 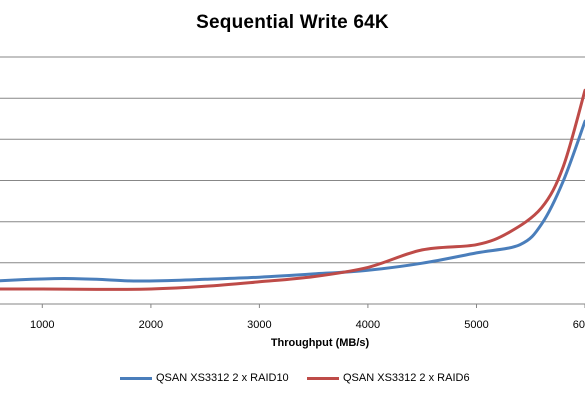 What do you see at coordinates (323, 378) in the screenshot?
I see `legend-swatch-raid6` at bounding box center [323, 378].